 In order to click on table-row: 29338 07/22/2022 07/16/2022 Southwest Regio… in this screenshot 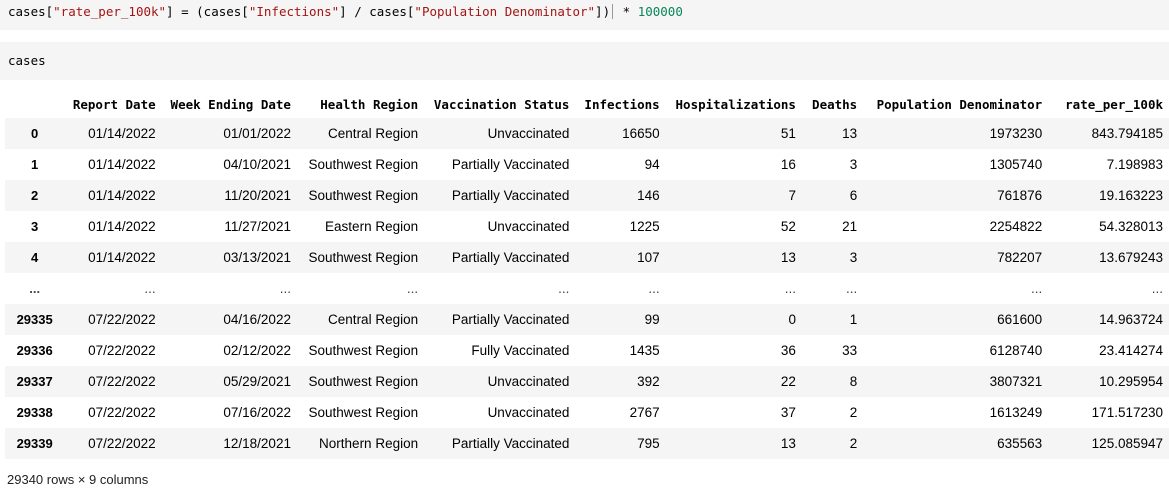, I will do `click(587, 412)`.